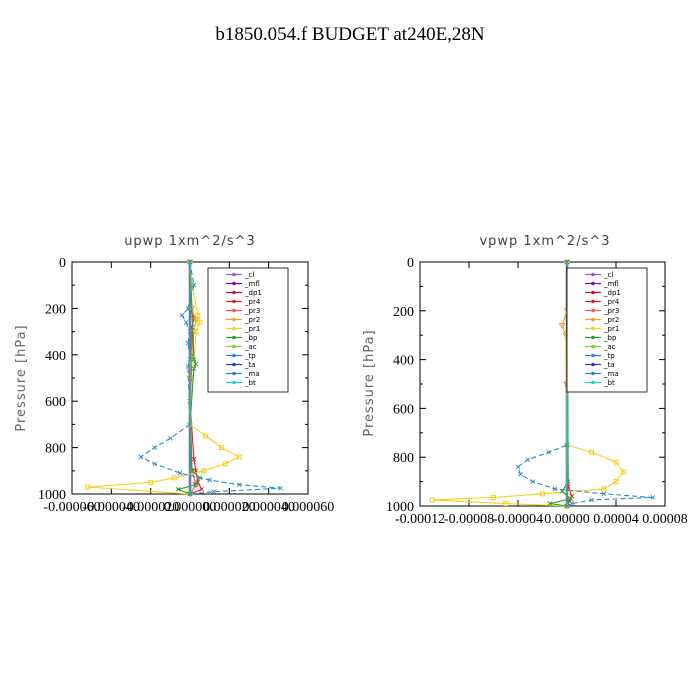 This screenshot has height=700, width=700. Describe the element at coordinates (229, 507) in the screenshot. I see `x-tick-label: 0.000020` at that location.